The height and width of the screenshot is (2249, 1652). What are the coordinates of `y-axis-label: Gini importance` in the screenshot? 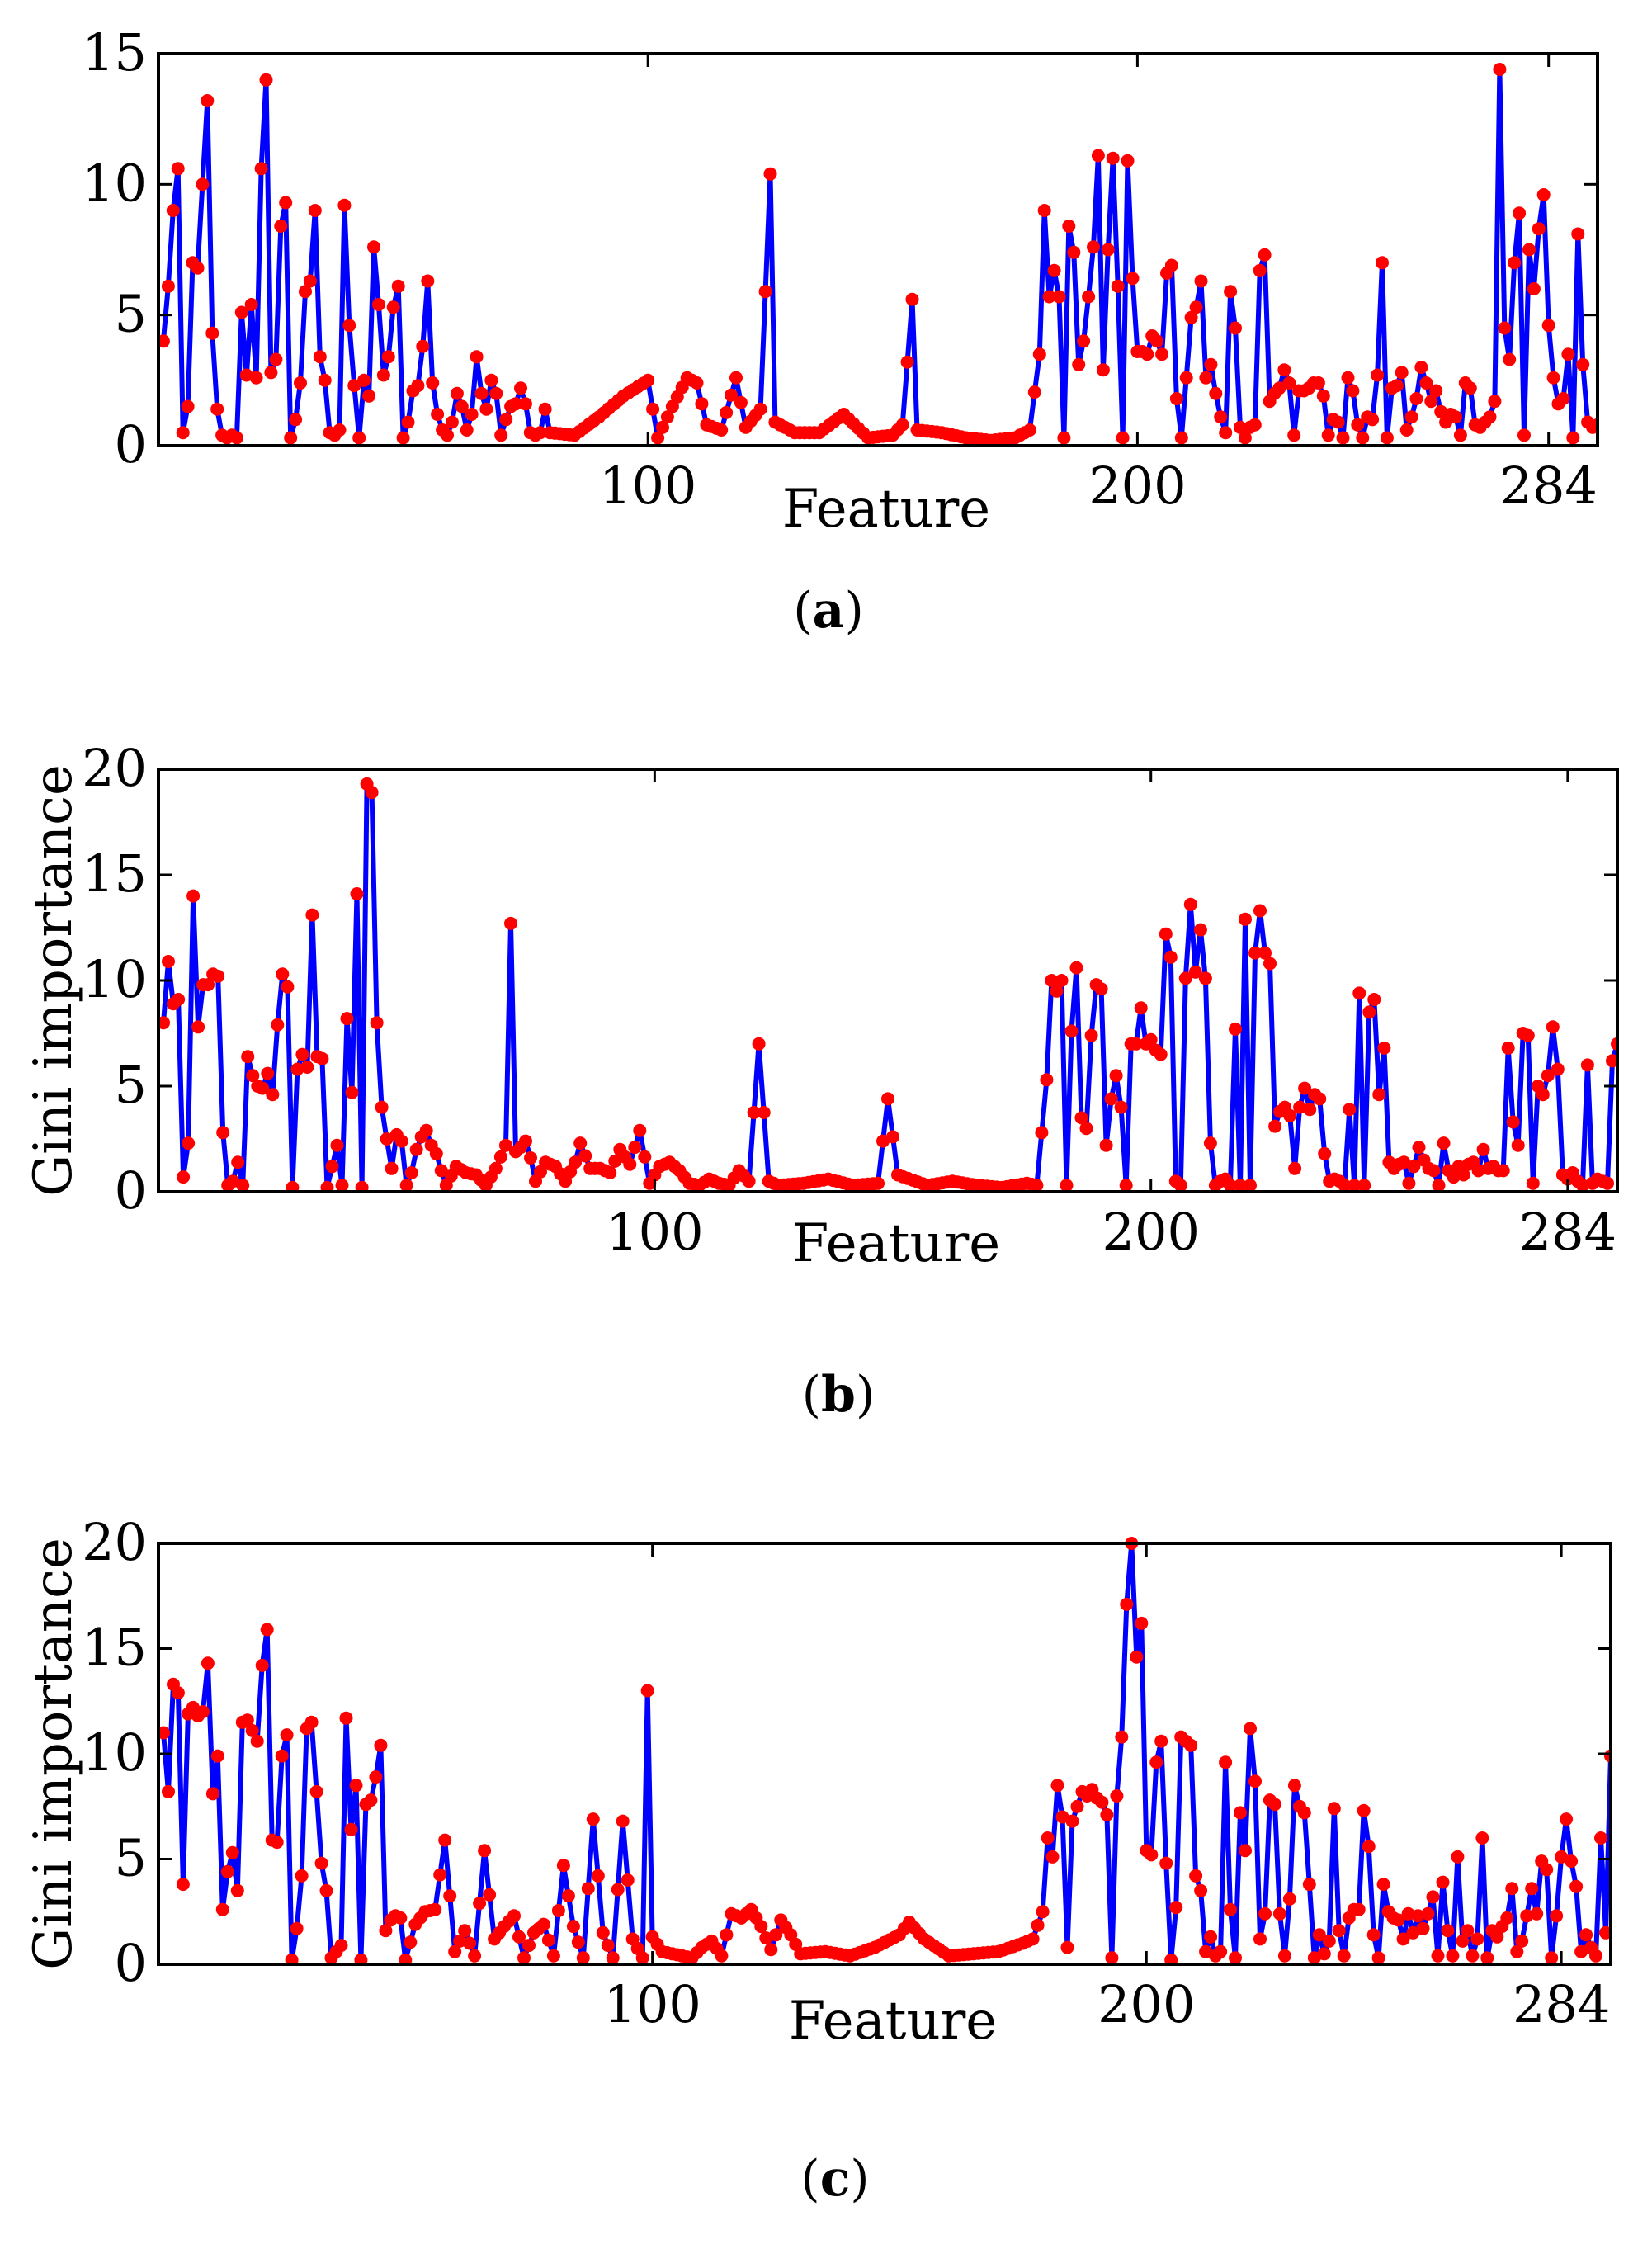 It's located at (54, 980).